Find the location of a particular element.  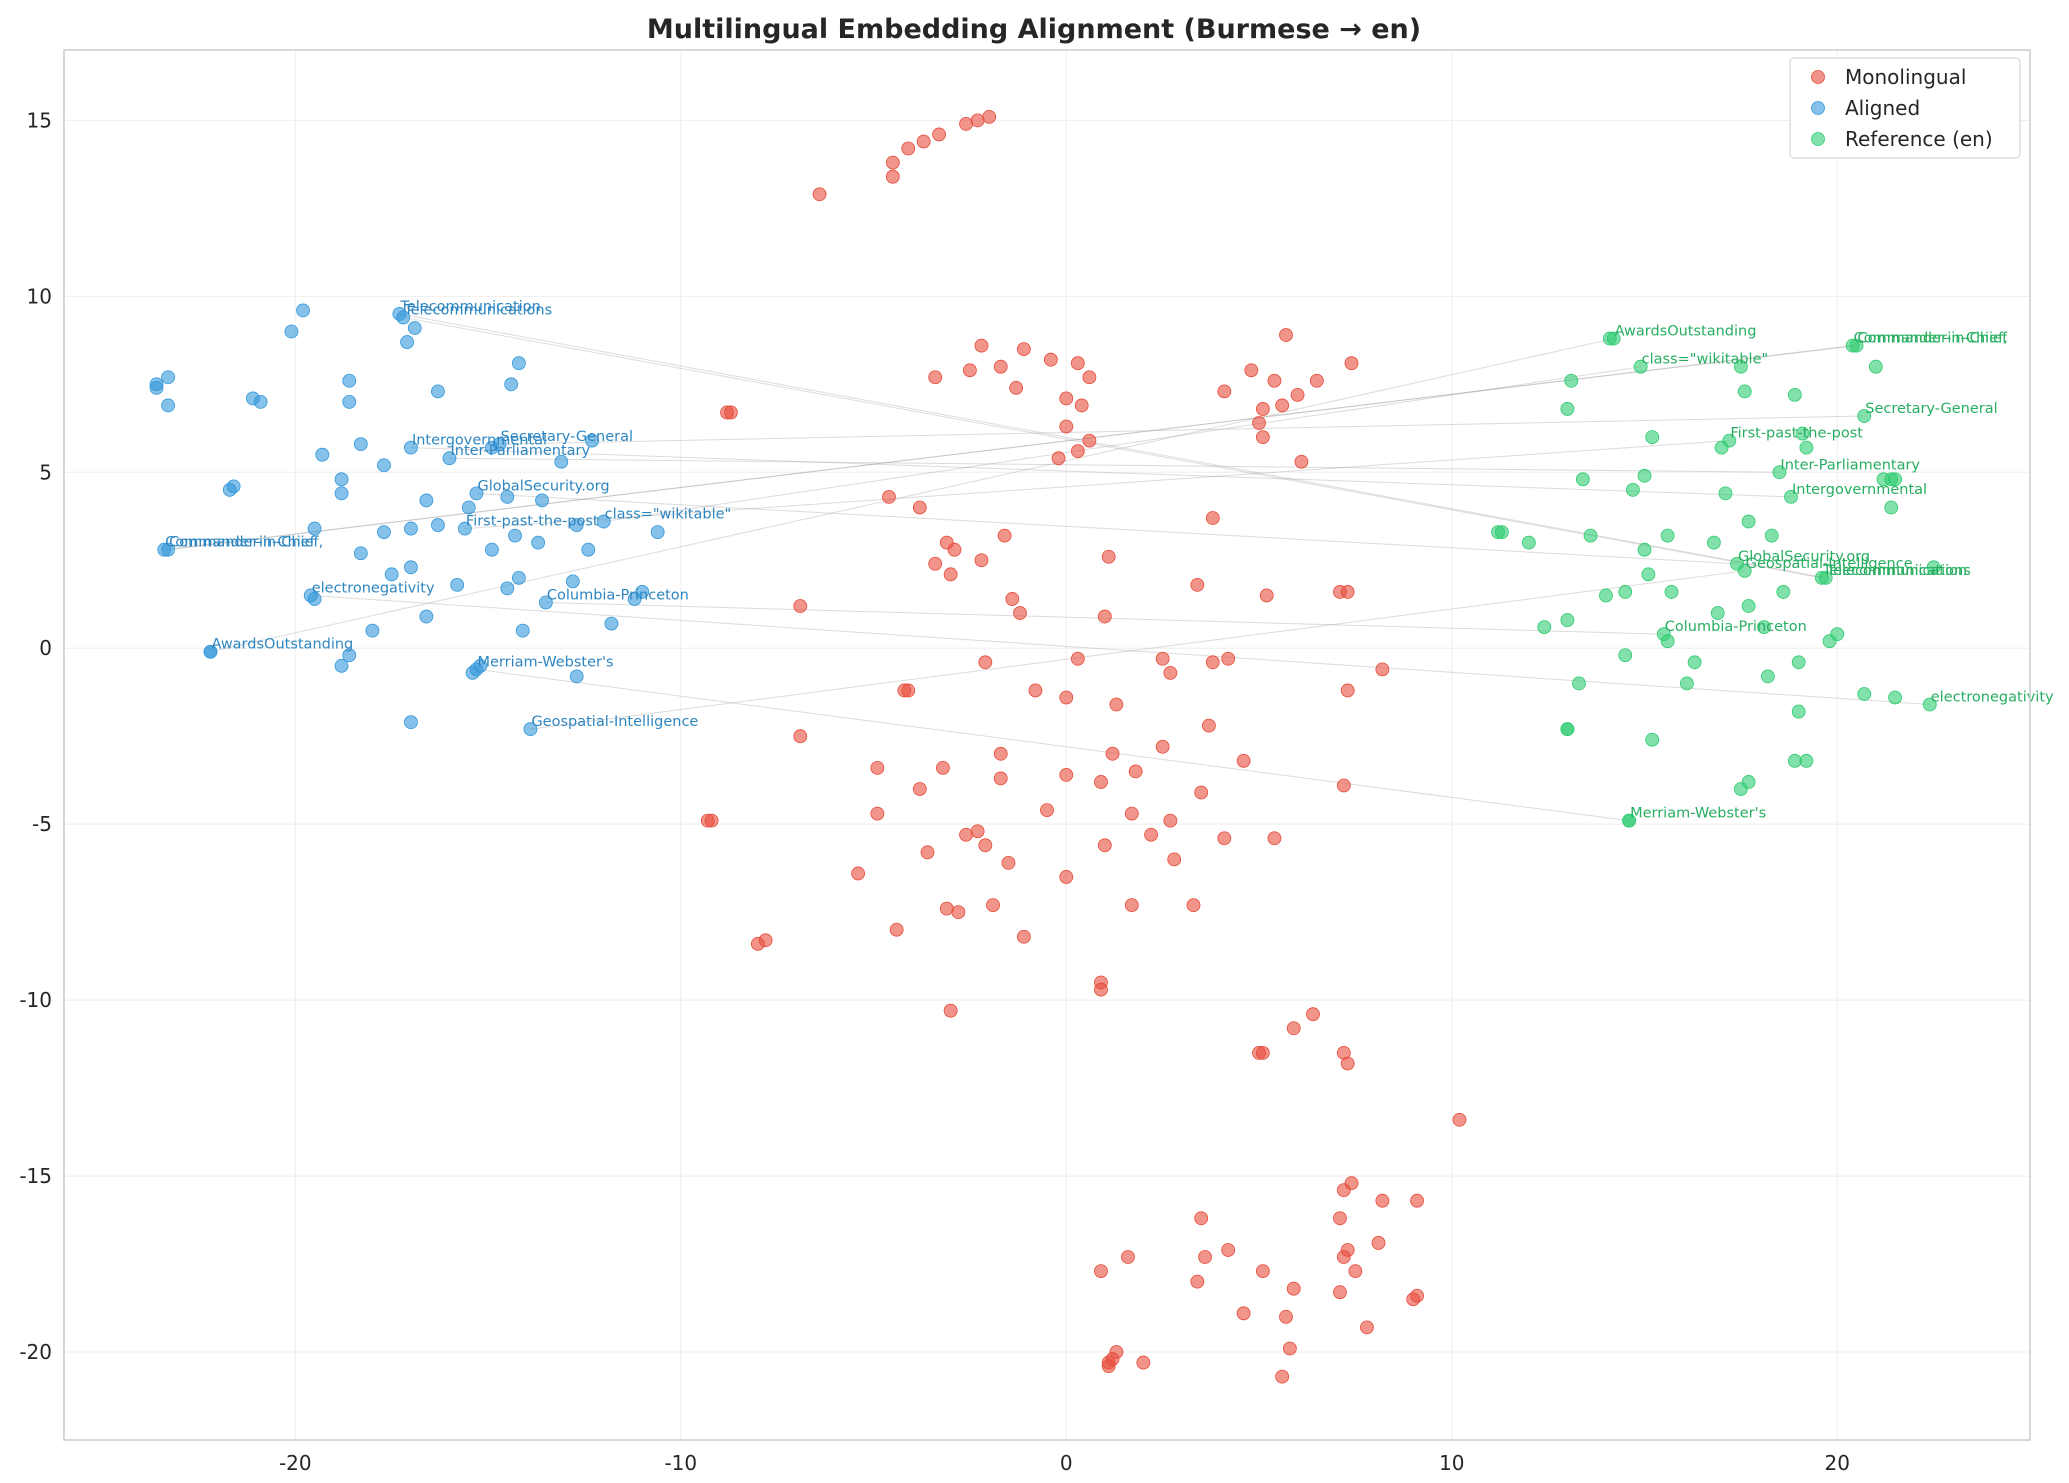

y-tick-label: 5 is located at coordinates (45, 472).